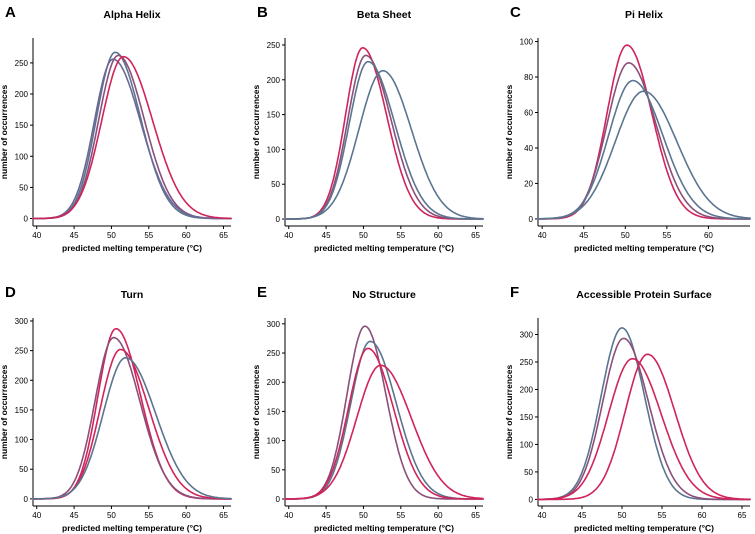 Image resolution: width=755 pixels, height=534 pixels. What do you see at coordinates (262, 292) in the screenshot?
I see `panel-letter: E` at bounding box center [262, 292].